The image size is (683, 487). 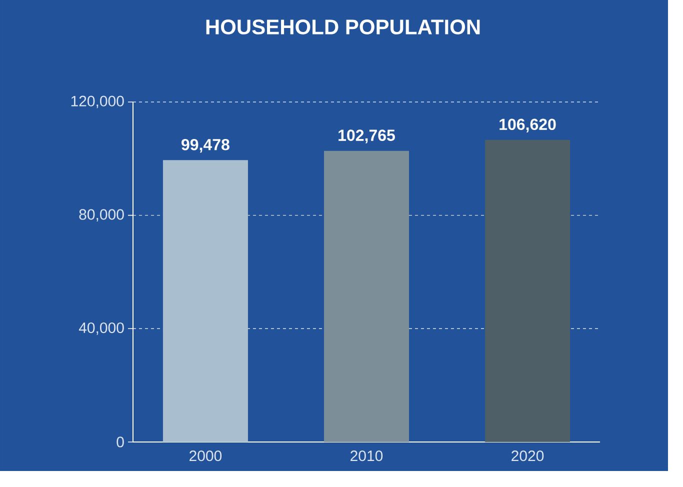 I want to click on x-tick-label: 2010, so click(x=366, y=456).